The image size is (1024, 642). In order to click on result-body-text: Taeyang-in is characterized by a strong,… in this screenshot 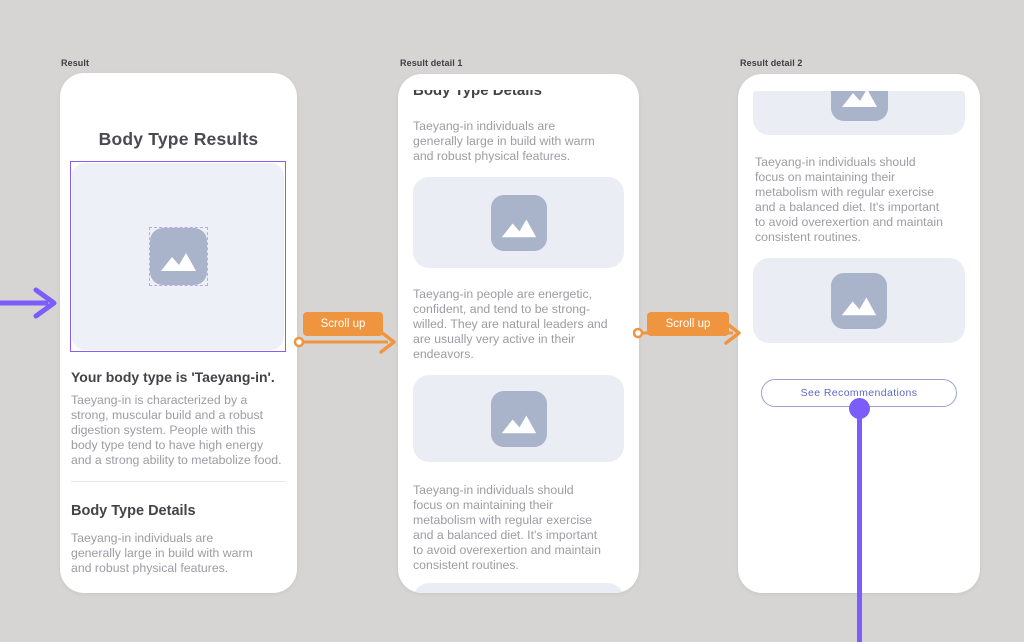, I will do `click(176, 430)`.